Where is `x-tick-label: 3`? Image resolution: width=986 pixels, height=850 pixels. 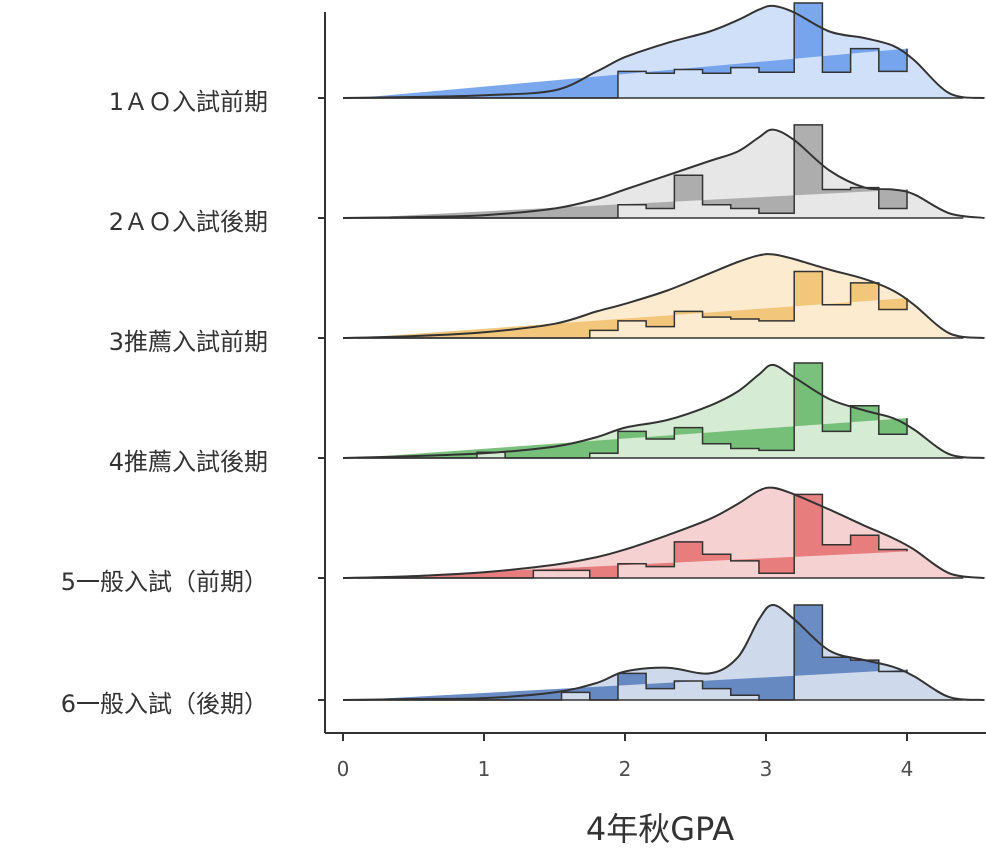 x-tick-label: 3 is located at coordinates (766, 769).